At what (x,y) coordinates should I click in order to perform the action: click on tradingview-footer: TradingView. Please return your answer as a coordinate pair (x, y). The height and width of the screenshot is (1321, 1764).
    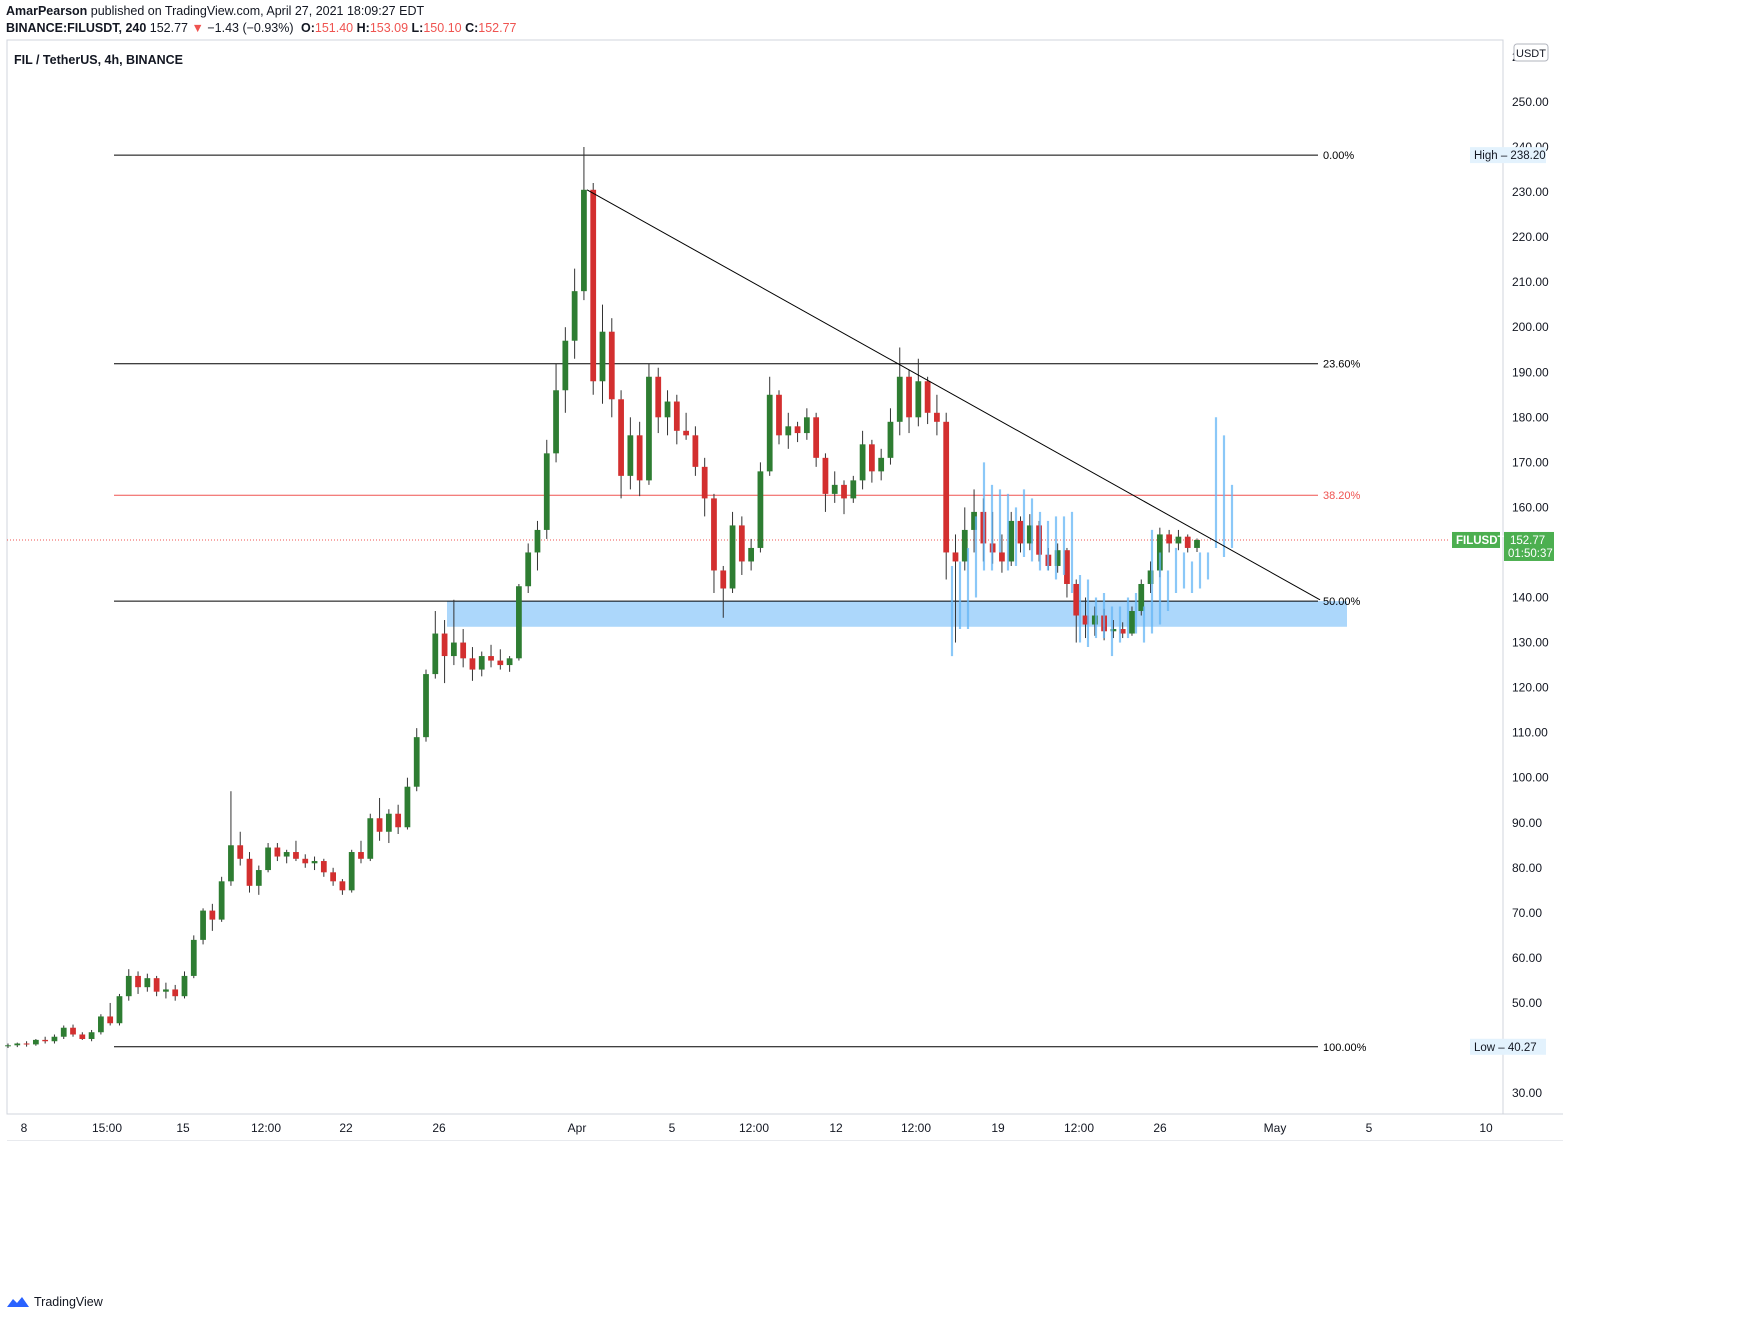
    Looking at the image, I should click on (54, 1302).